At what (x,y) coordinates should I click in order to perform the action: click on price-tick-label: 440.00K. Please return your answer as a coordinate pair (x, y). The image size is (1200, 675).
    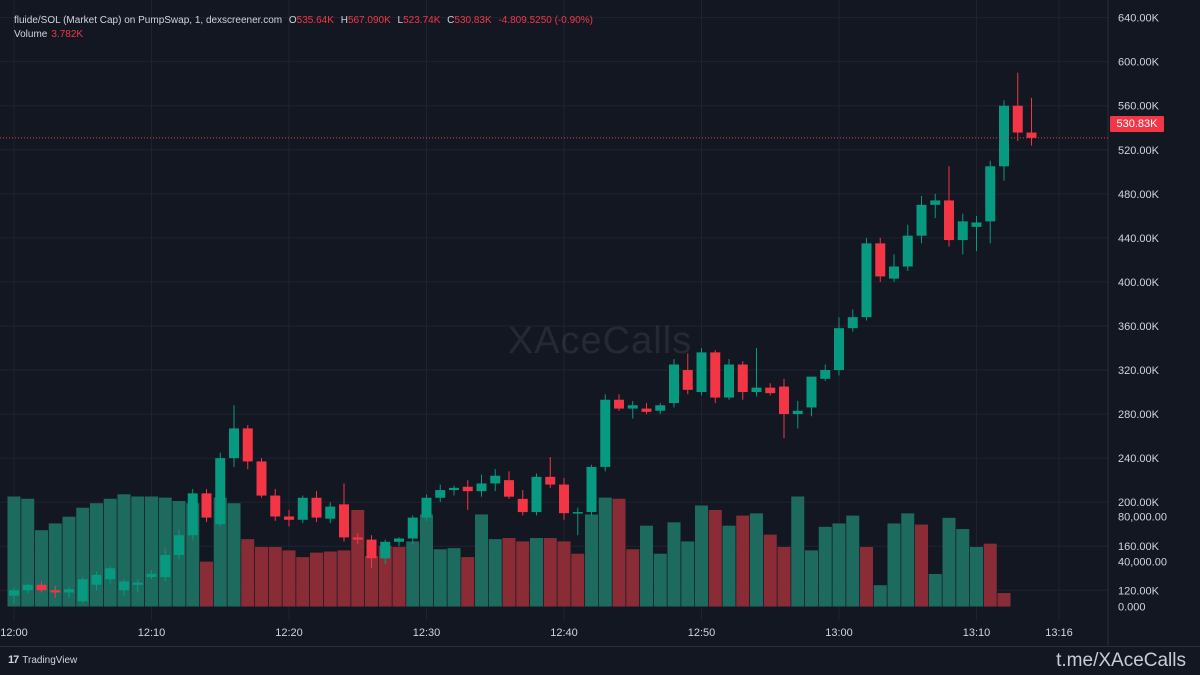
    Looking at the image, I should click on (1139, 239).